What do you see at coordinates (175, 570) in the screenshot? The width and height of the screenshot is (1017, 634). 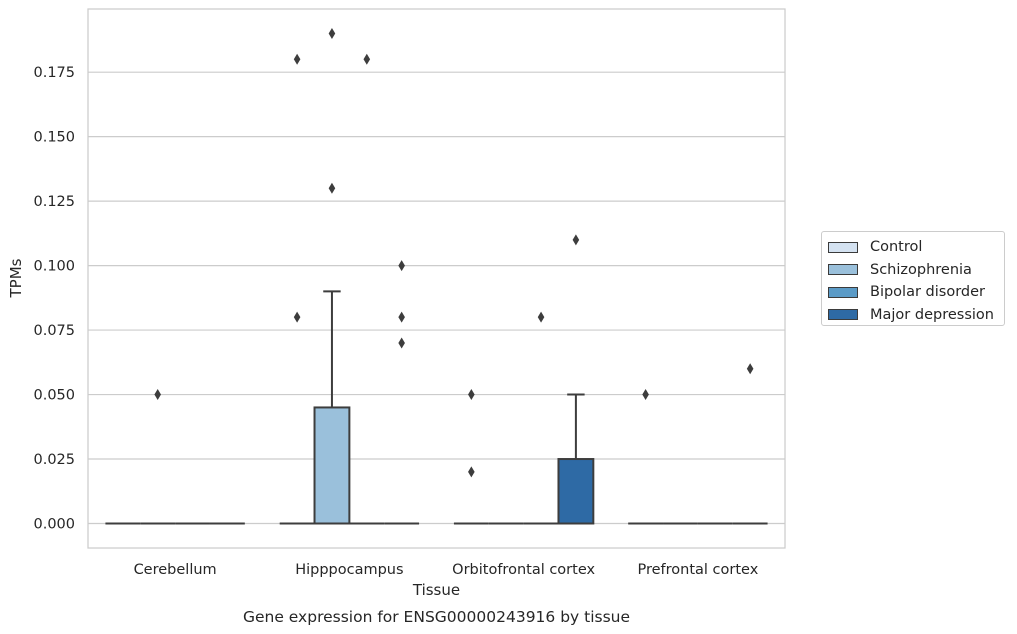 I see `x-tick-label: Cerebellum` at bounding box center [175, 570].